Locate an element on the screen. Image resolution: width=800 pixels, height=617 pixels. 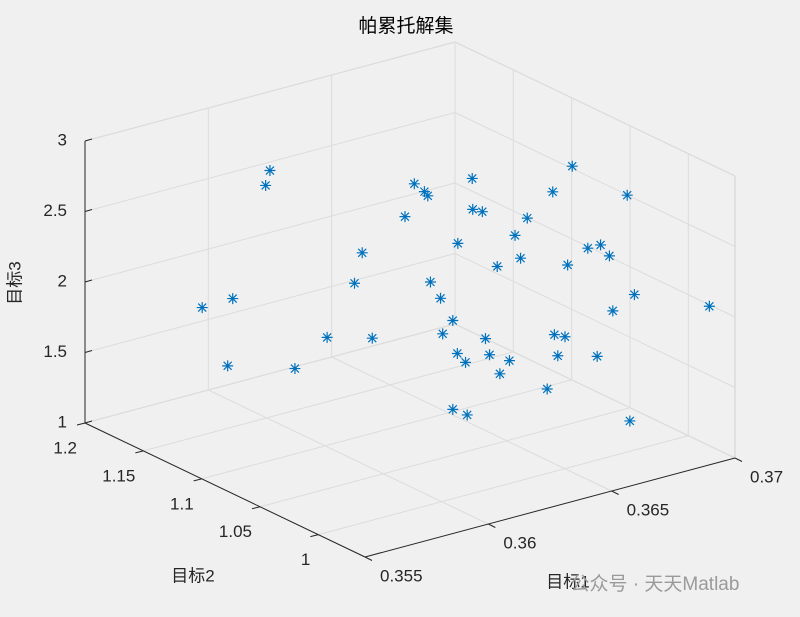
x-tick-label: 0.36 is located at coordinates (519, 542).